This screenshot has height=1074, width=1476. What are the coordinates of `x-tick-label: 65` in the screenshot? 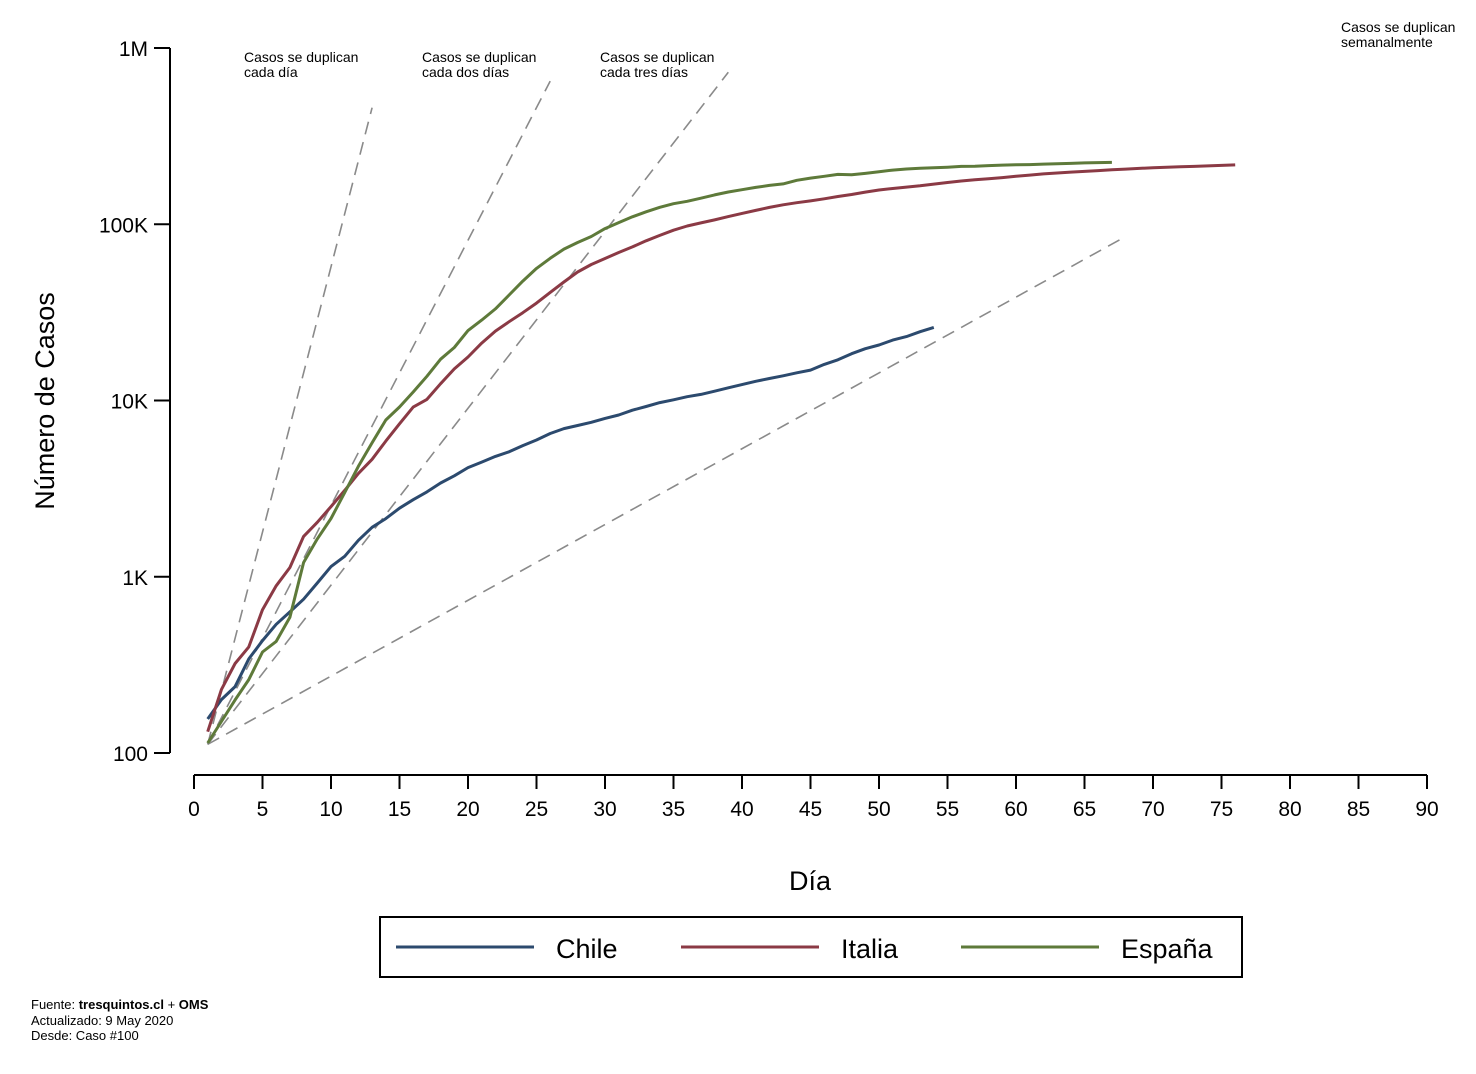 It's located at (1084, 809).